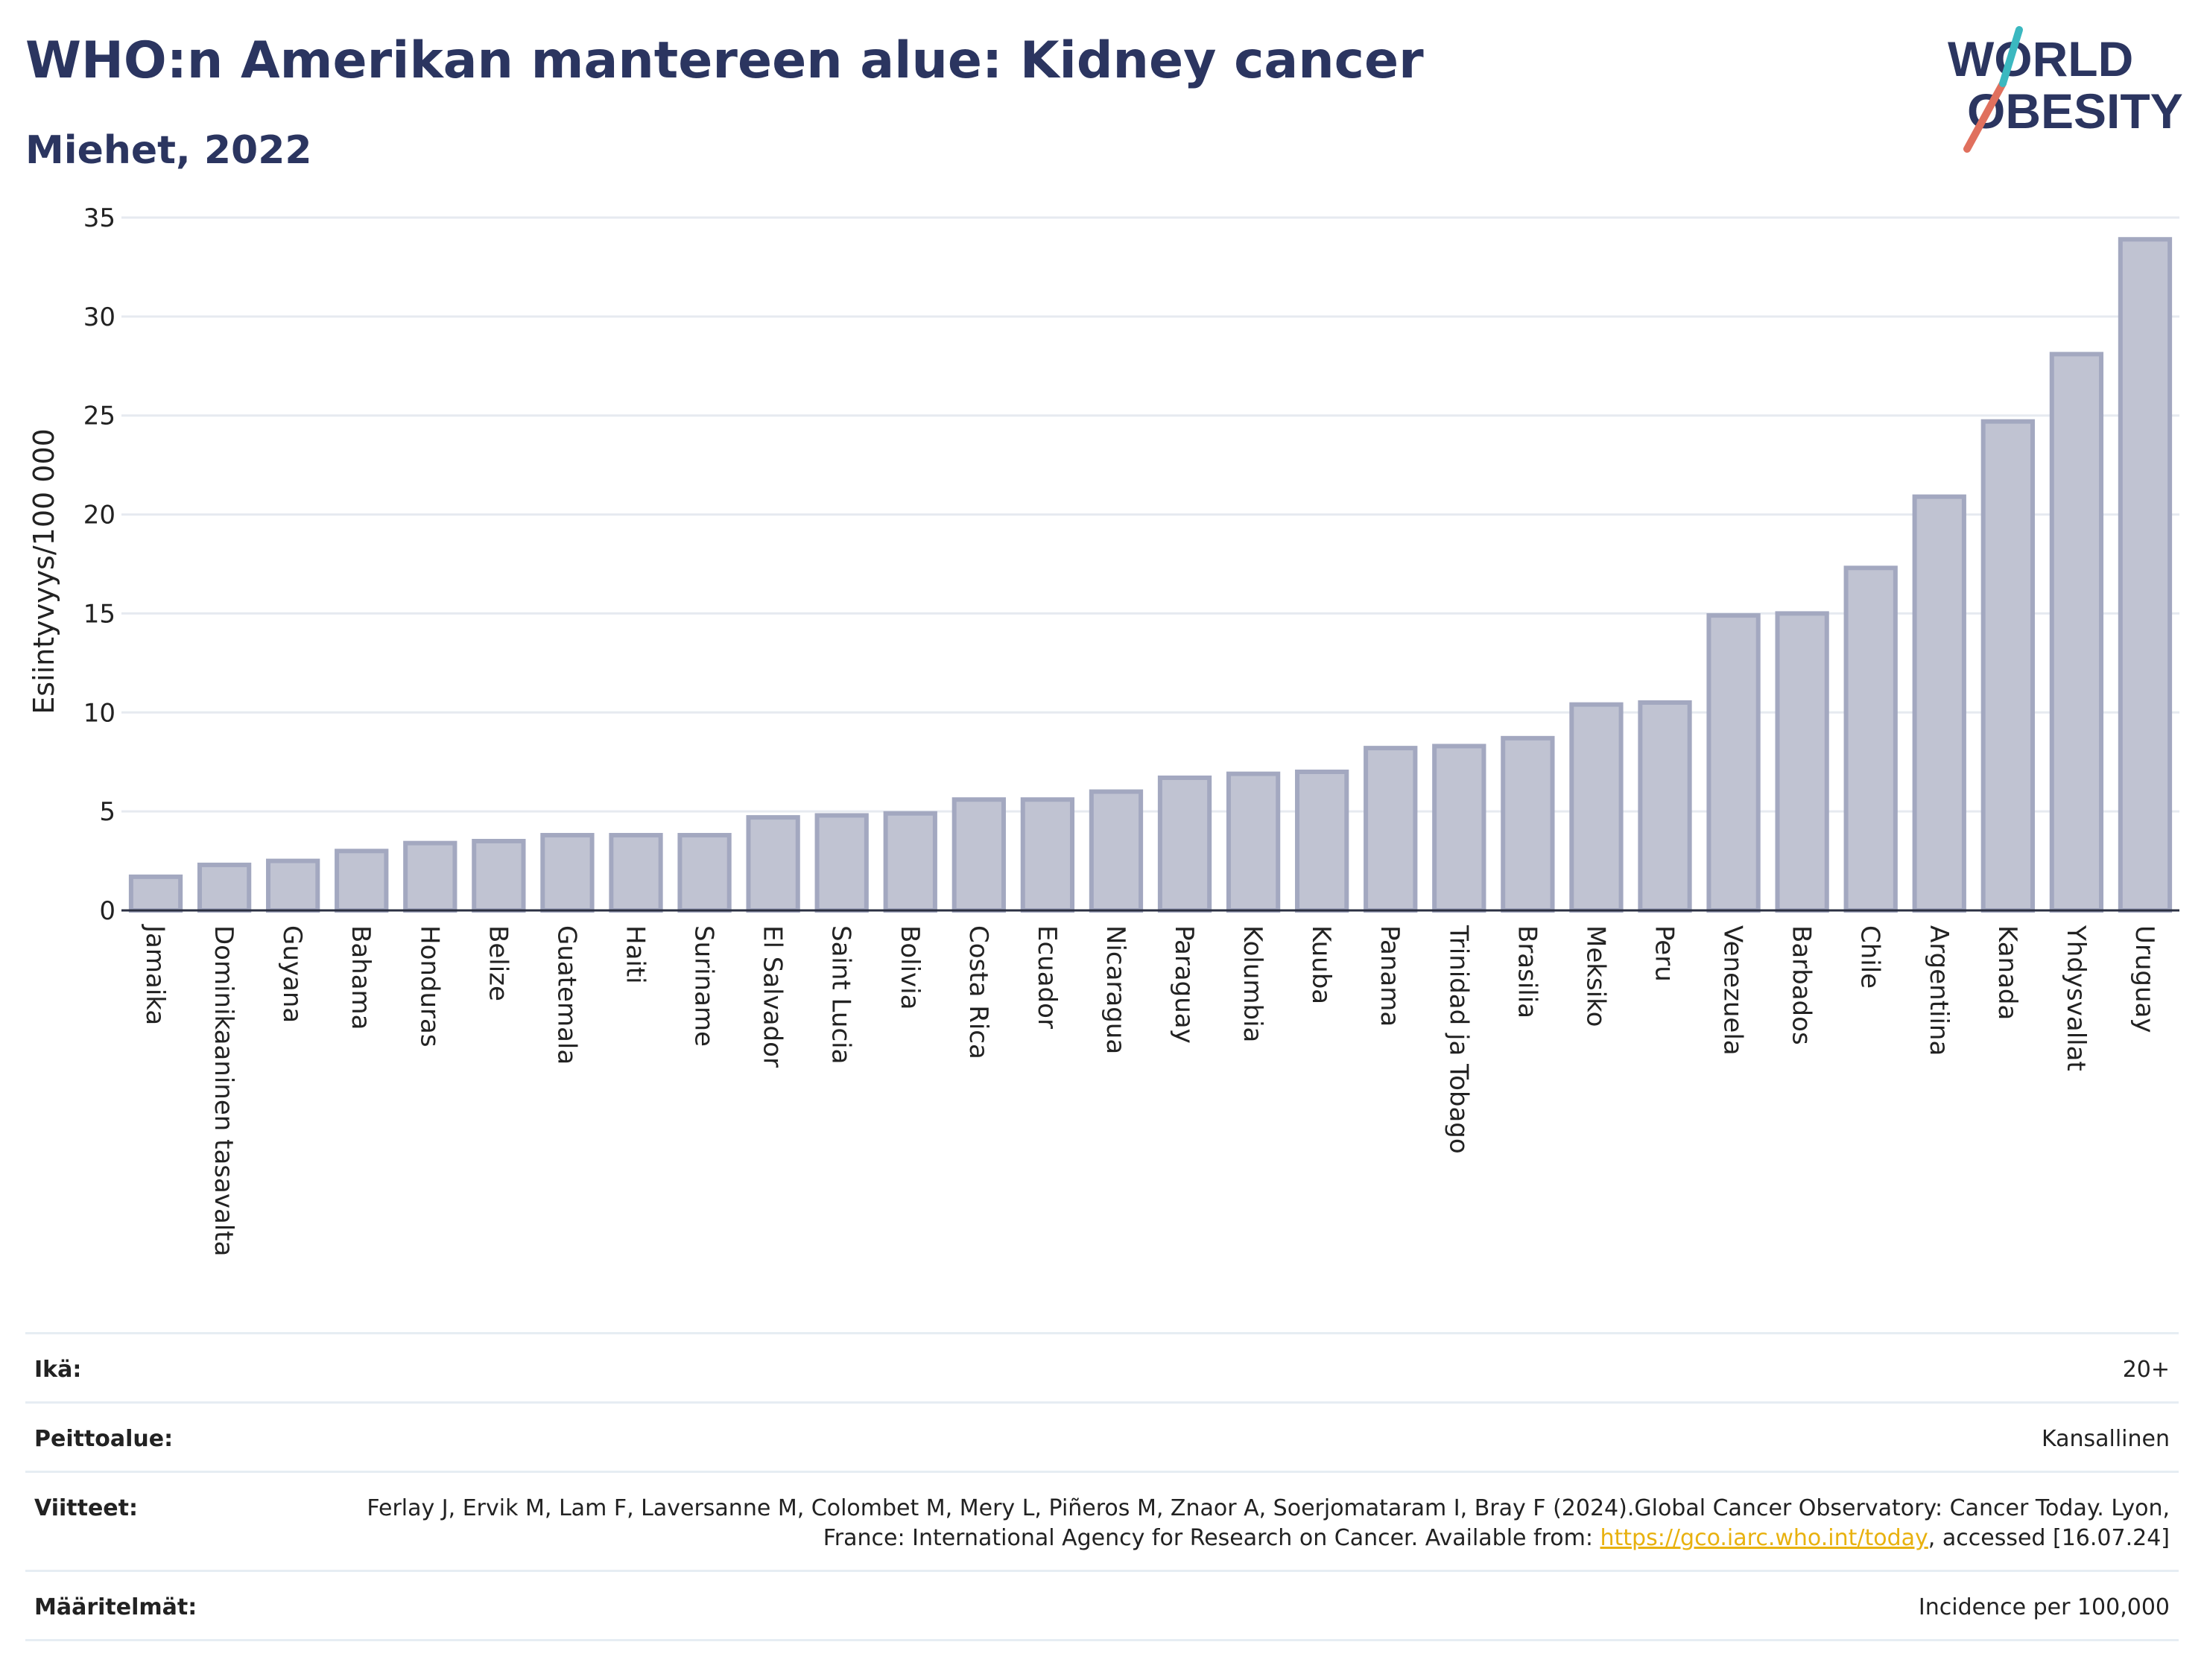  Describe the element at coordinates (1458, 1039) in the screenshot. I see `x-tick-label: Trinidad ja Tobago` at that location.